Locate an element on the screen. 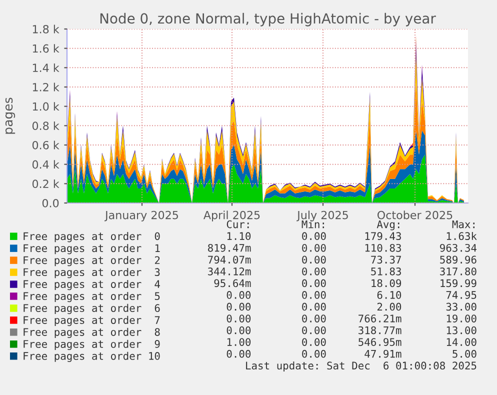 Image resolution: width=497 pixels, height=395 pixels. y-tick-label: 1.0 k is located at coordinates (46, 106).